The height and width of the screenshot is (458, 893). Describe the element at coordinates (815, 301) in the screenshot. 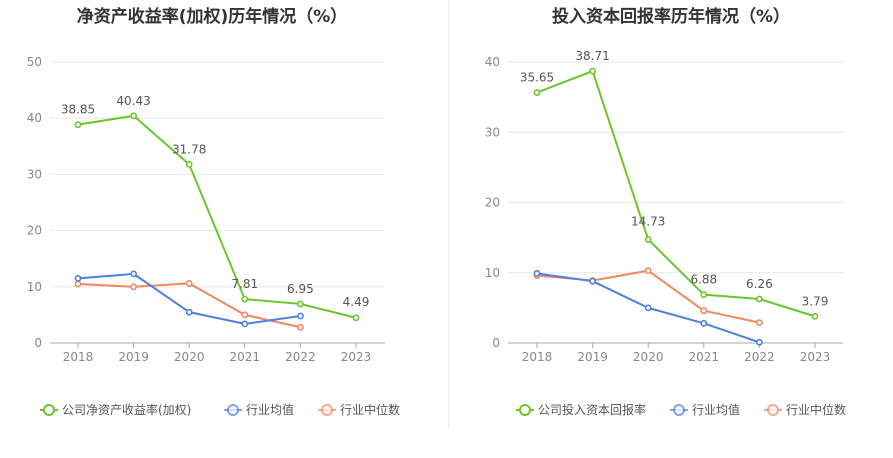

I see `data-label: 3.79` at that location.